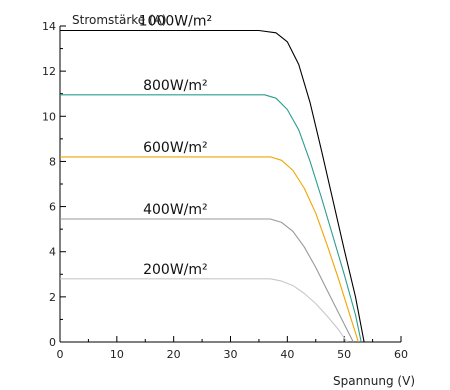  What do you see at coordinates (344, 354) in the screenshot?
I see `x-tick-label: 50` at bounding box center [344, 354].